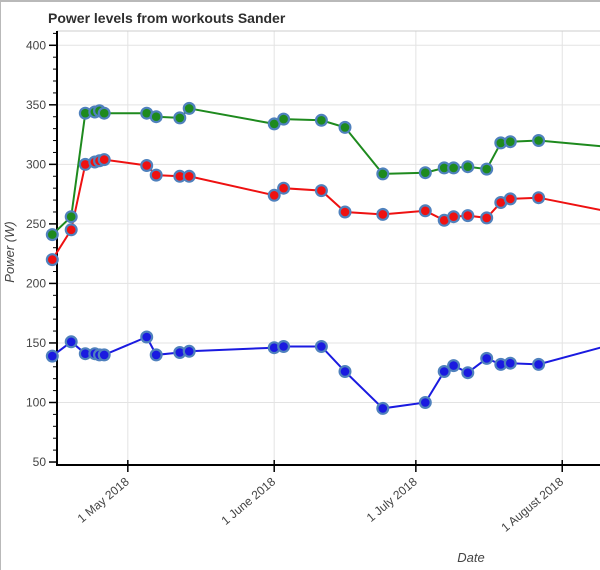 This screenshot has height=570, width=600. Describe the element at coordinates (36, 402) in the screenshot. I see `y-tick-label: 100` at that location.